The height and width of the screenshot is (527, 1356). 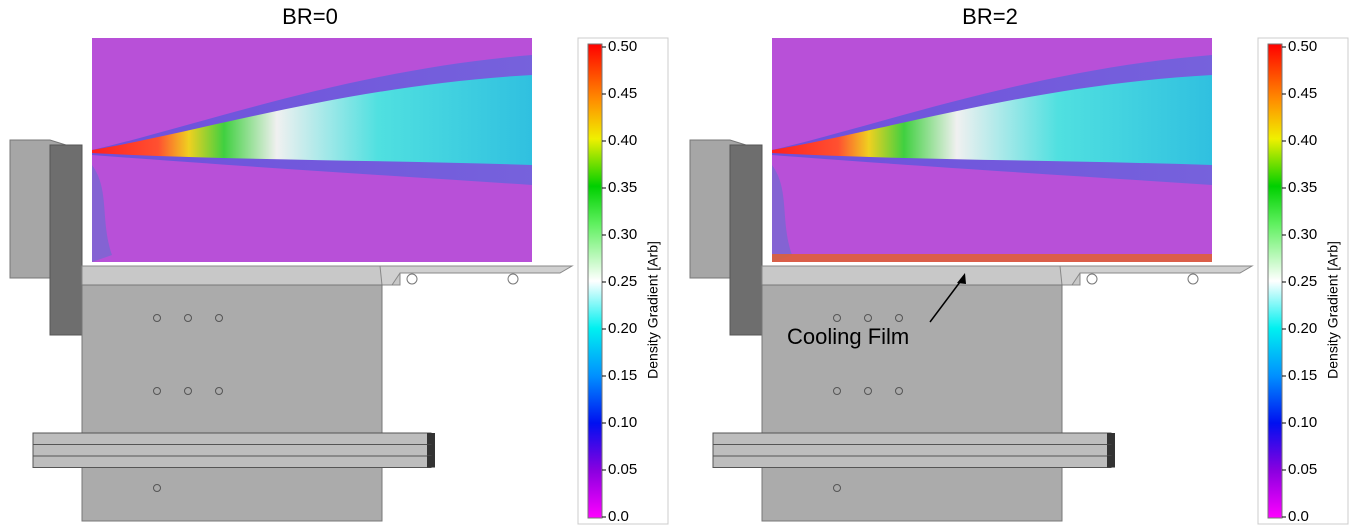 I want to click on annotation: Cooling Film, so click(x=848, y=336).